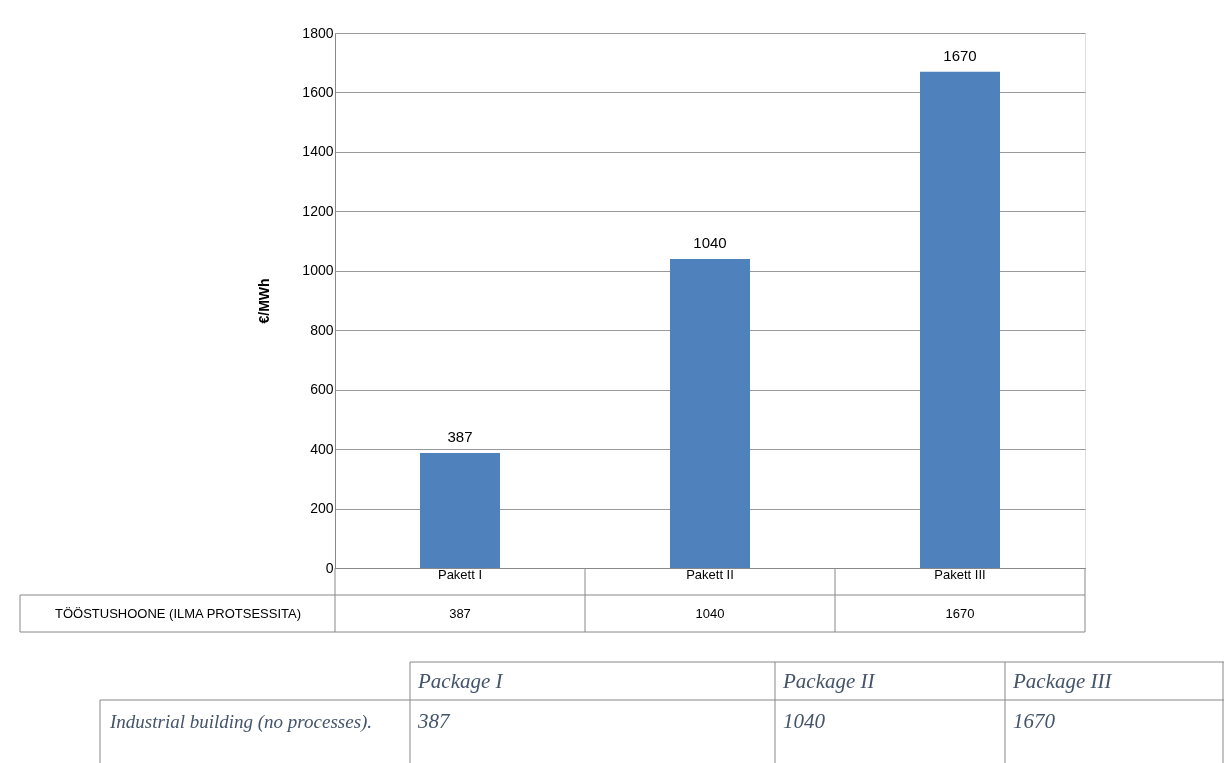 The width and height of the screenshot is (1224, 763). I want to click on text: 1670, so click(1034, 721).